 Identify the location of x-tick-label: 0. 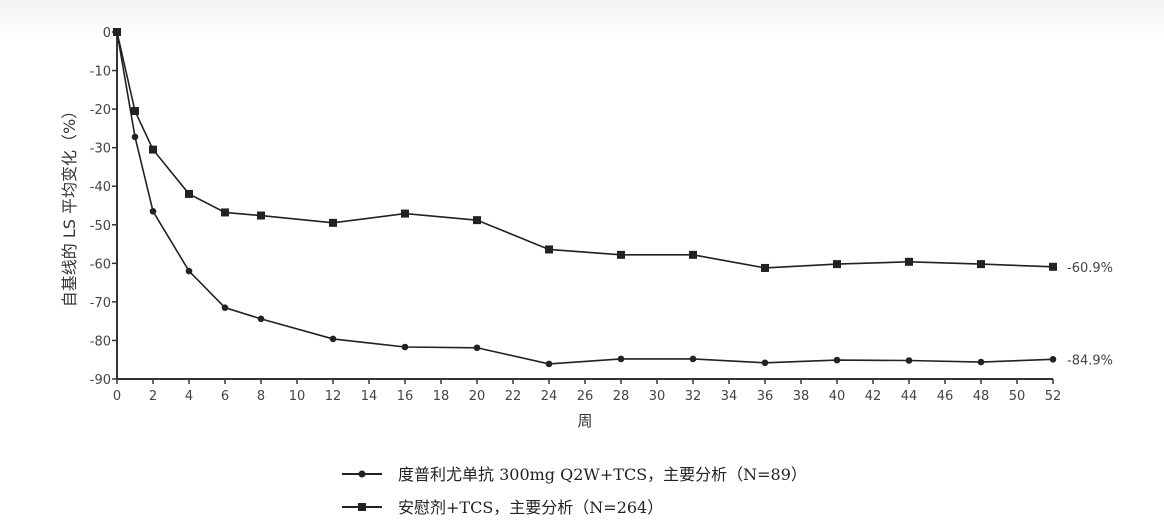
(117, 396).